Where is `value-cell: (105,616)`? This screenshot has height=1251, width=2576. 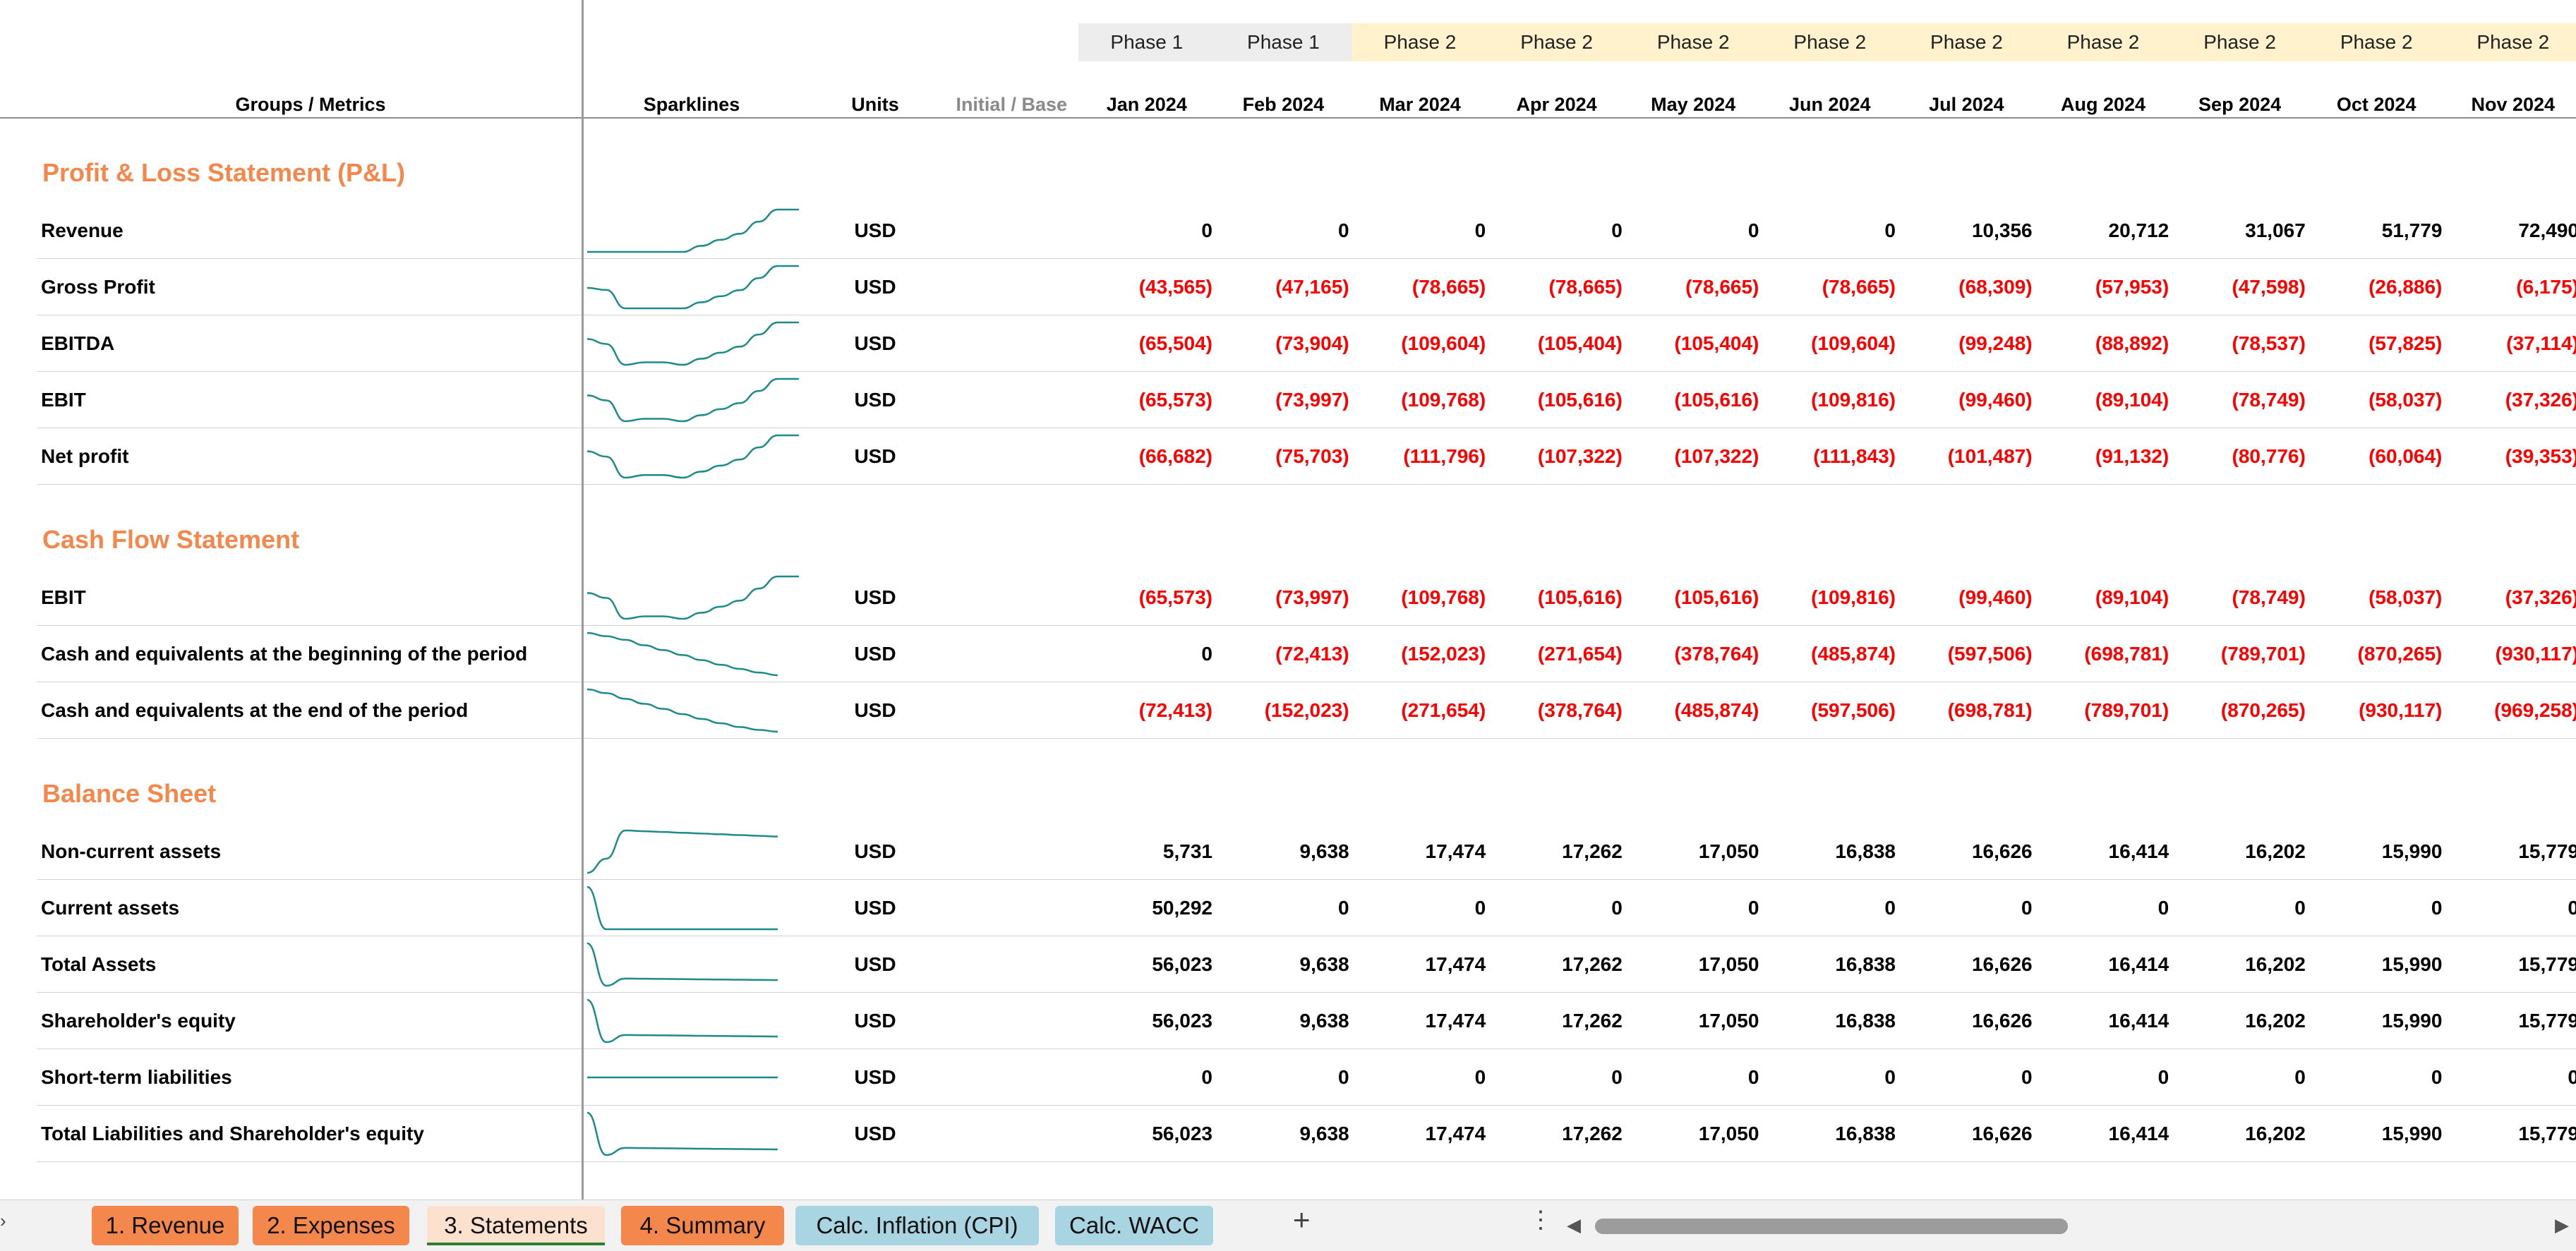 value-cell: (105,616) is located at coordinates (1580, 400).